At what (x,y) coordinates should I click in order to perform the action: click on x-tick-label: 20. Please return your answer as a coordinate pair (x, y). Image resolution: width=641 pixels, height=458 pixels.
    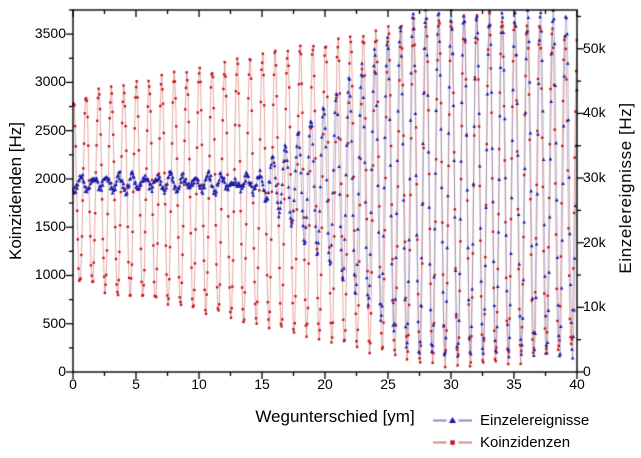
    Looking at the image, I should click on (325, 384).